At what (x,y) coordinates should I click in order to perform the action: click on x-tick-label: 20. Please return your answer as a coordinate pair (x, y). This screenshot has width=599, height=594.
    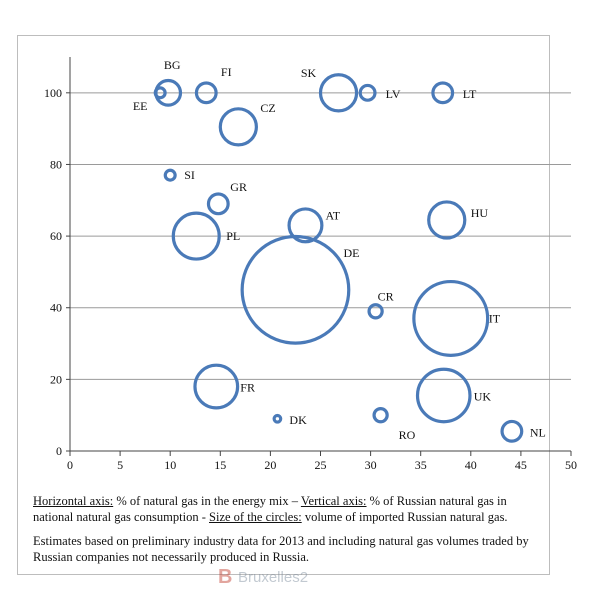
    Looking at the image, I should click on (270, 465).